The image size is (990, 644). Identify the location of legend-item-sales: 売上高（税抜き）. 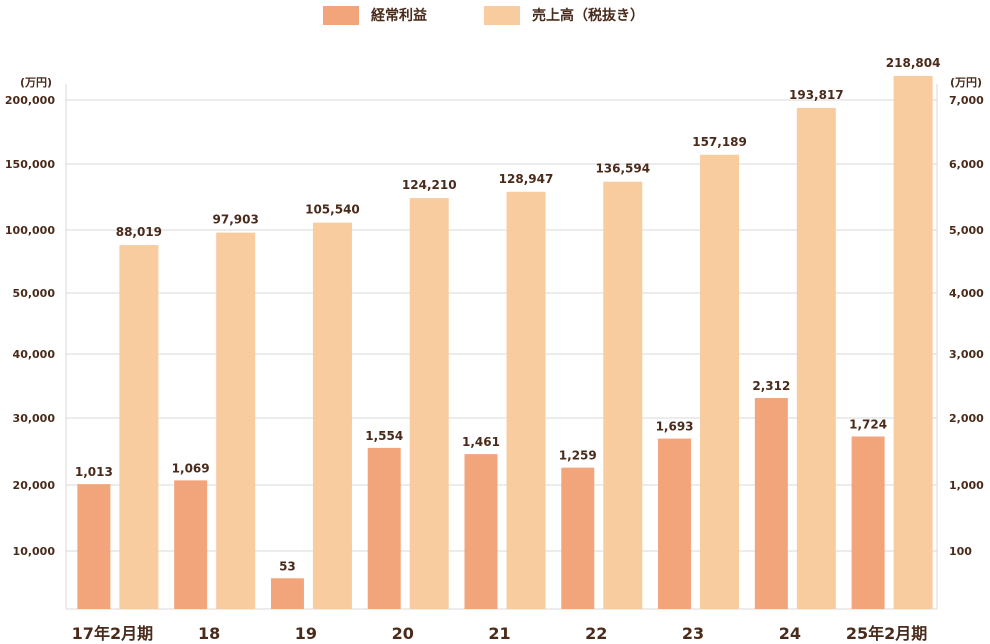
(564, 15).